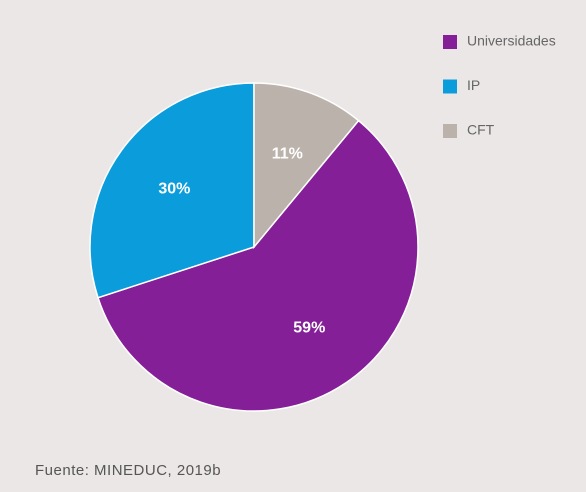 Image resolution: width=586 pixels, height=492 pixels. I want to click on slice-label: 11%, so click(287, 154).